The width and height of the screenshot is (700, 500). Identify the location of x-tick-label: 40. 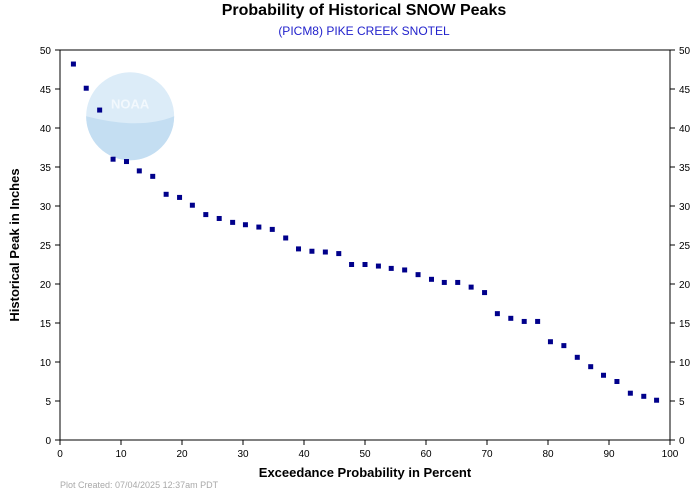
(304, 454).